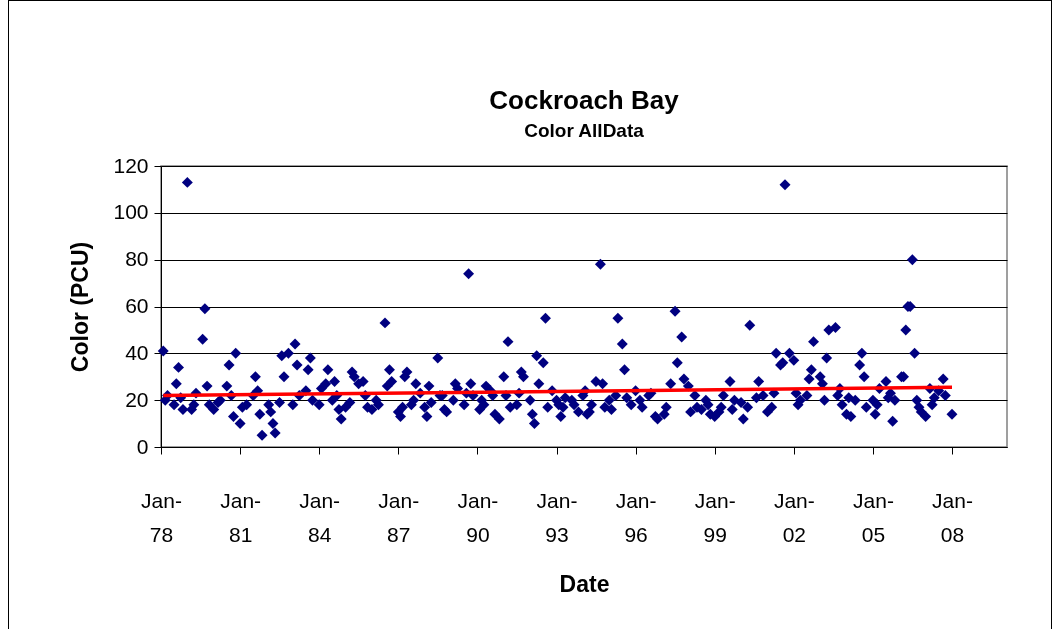 The height and width of the screenshot is (629, 1060). I want to click on y-tick-label: 120, so click(131, 165).